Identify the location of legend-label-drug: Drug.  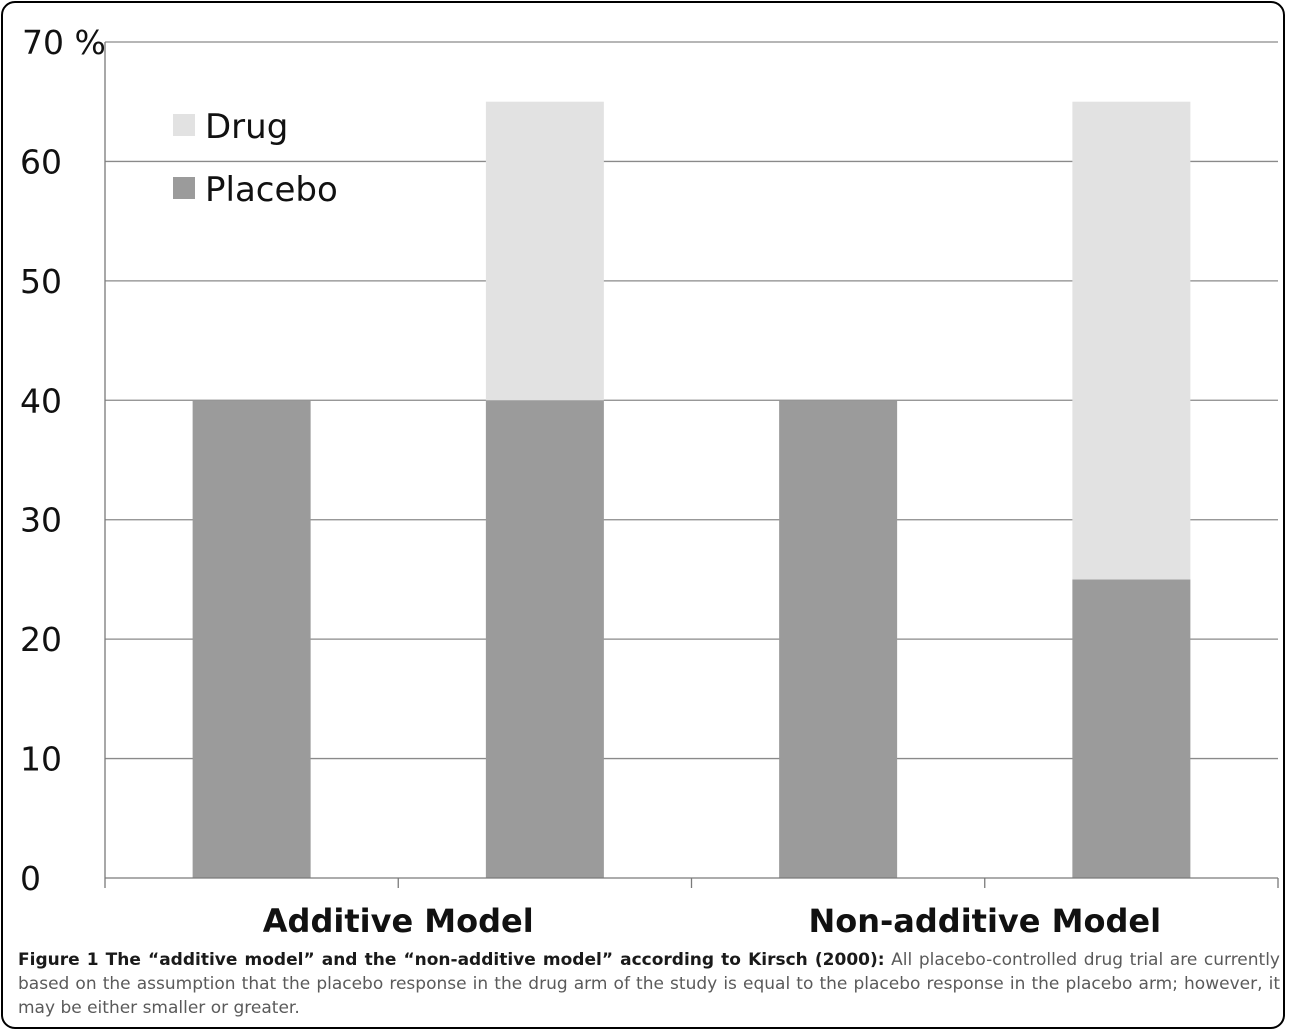
(246, 127).